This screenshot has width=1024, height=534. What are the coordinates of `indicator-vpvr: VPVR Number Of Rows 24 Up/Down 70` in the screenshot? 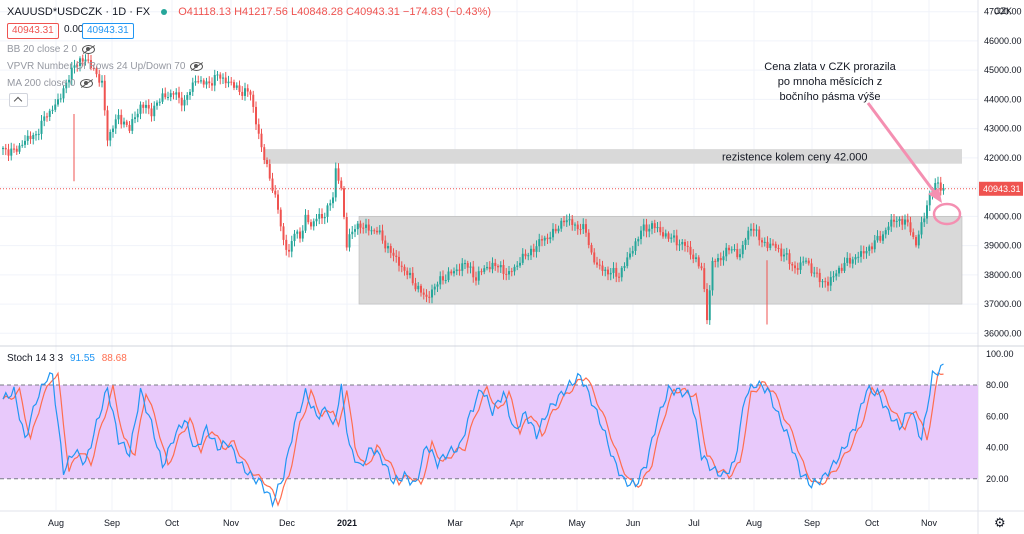 It's located at (105, 66).